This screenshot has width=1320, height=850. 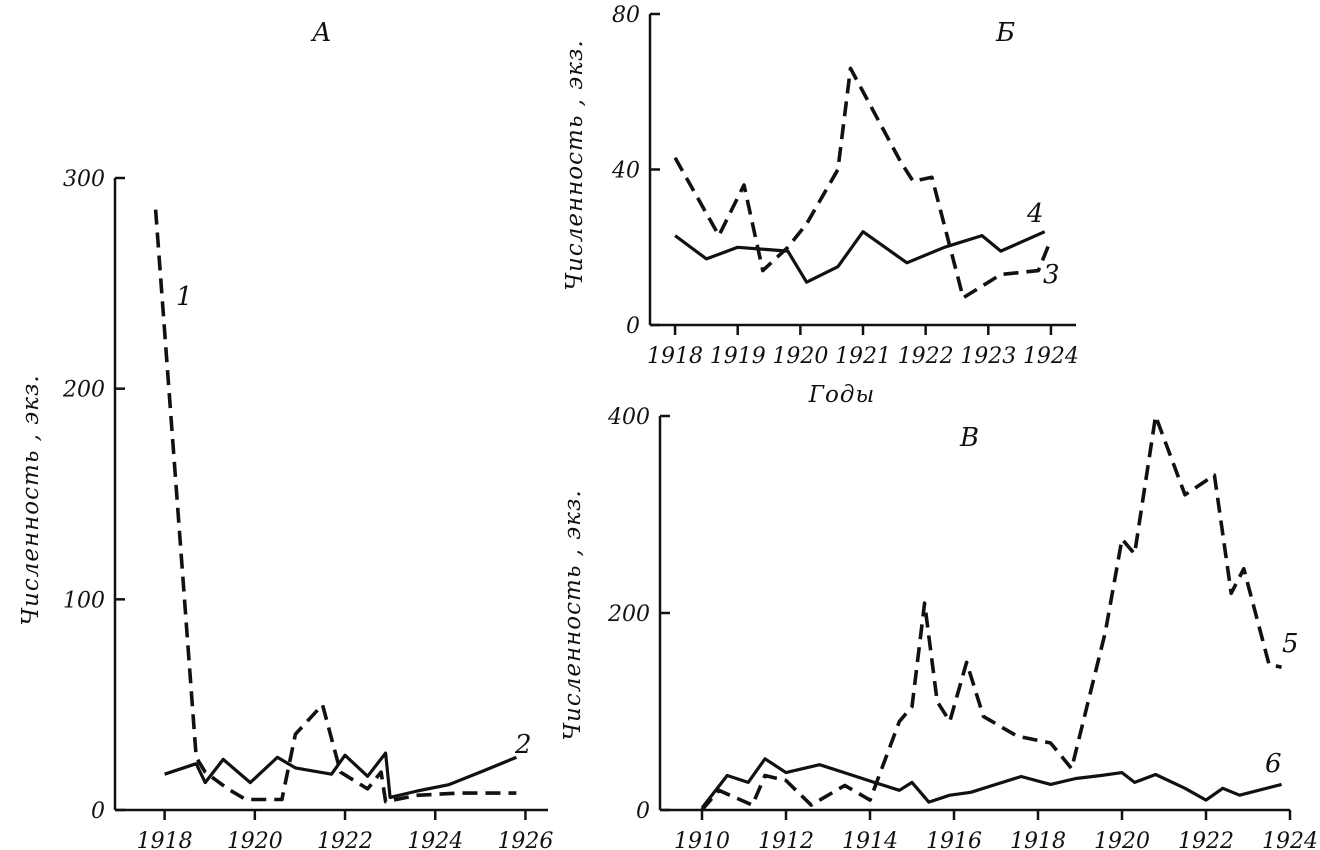 I want to click on panel-b-x-tick-label: 1923, so click(x=988, y=356).